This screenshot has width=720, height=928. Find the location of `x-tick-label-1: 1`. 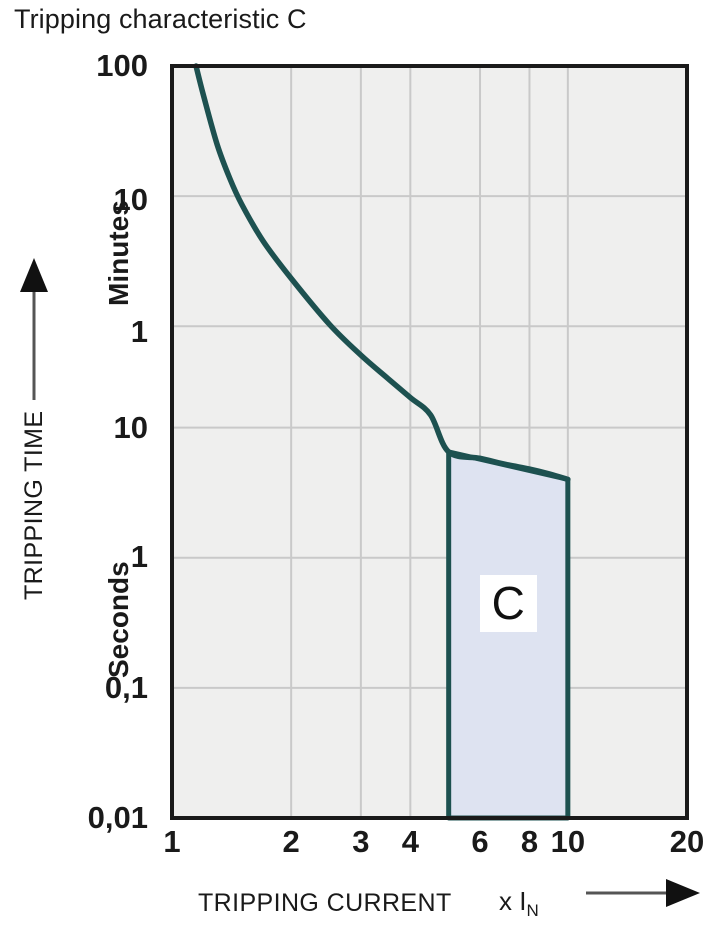

x-tick-label-1: 1 is located at coordinates (172, 841).